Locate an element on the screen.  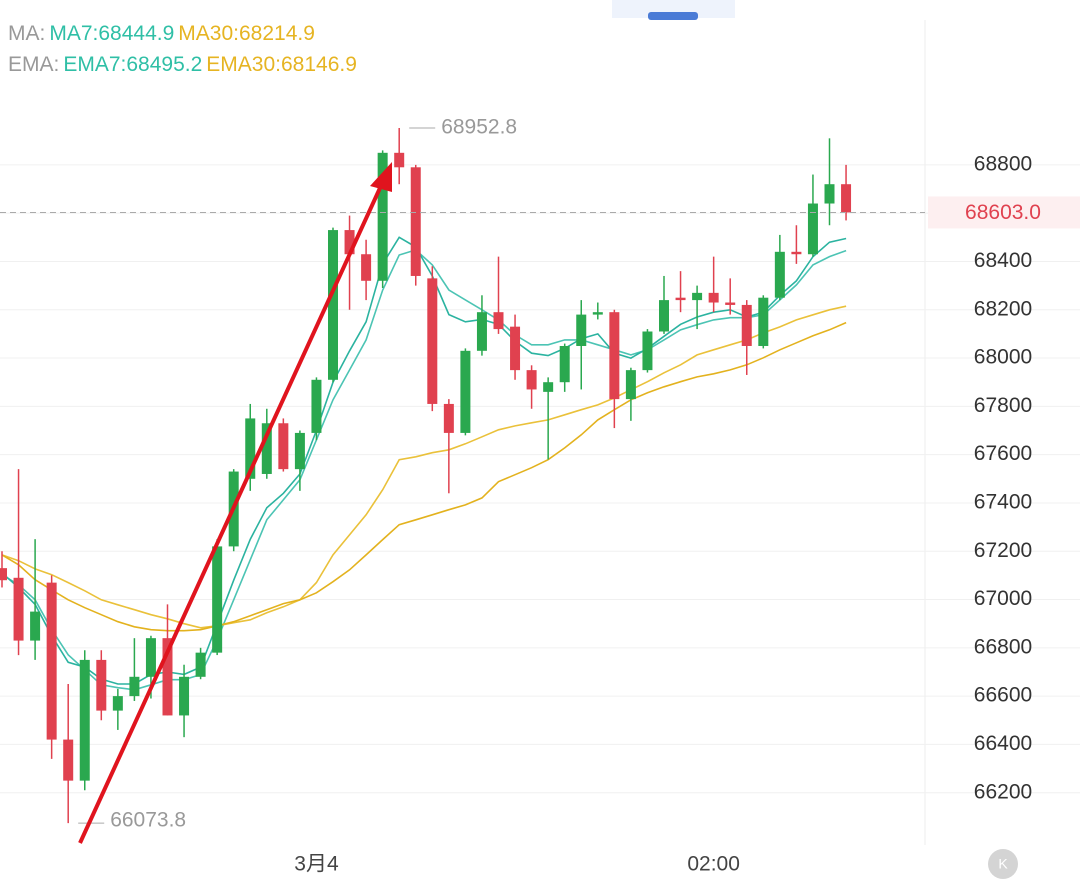
y-tick-label: 68200 is located at coordinates (1003, 308).